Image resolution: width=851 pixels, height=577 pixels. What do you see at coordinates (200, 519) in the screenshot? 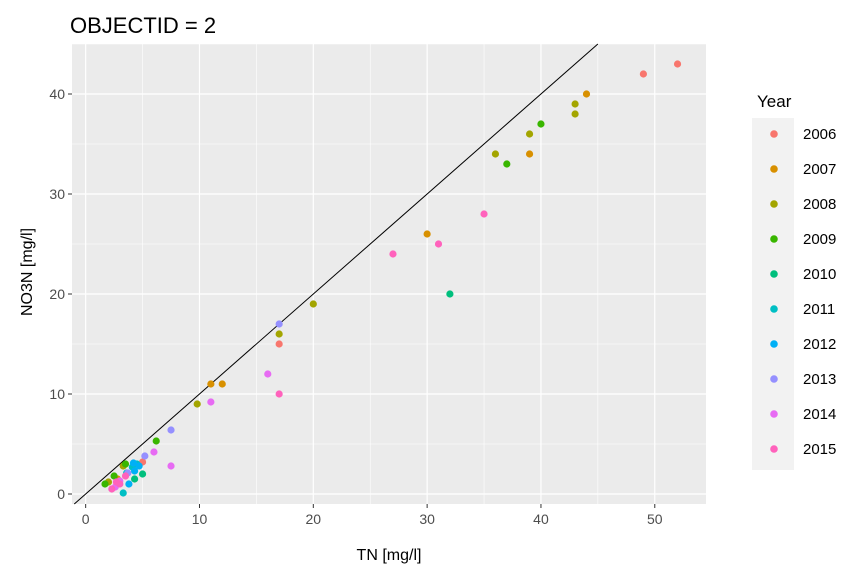
I see `x-tick-label: 10` at bounding box center [200, 519].